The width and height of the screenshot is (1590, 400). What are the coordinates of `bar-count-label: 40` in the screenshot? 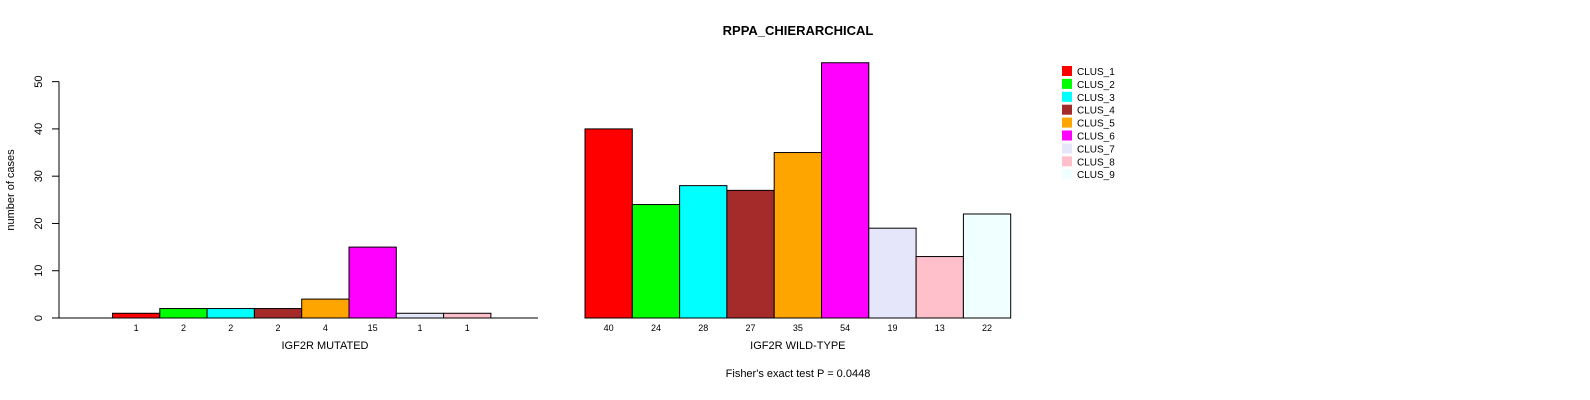 It's located at (609, 328).